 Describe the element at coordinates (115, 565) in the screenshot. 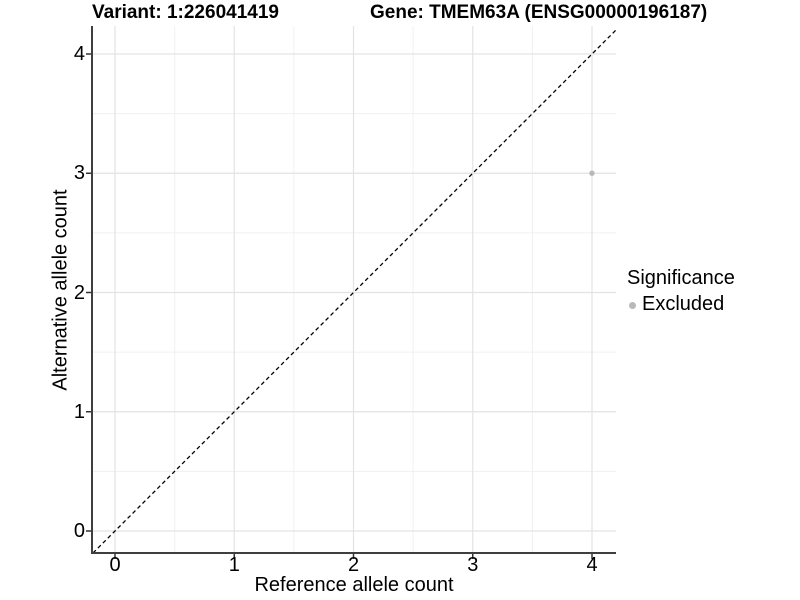

I see `x-tick-label: 0` at that location.